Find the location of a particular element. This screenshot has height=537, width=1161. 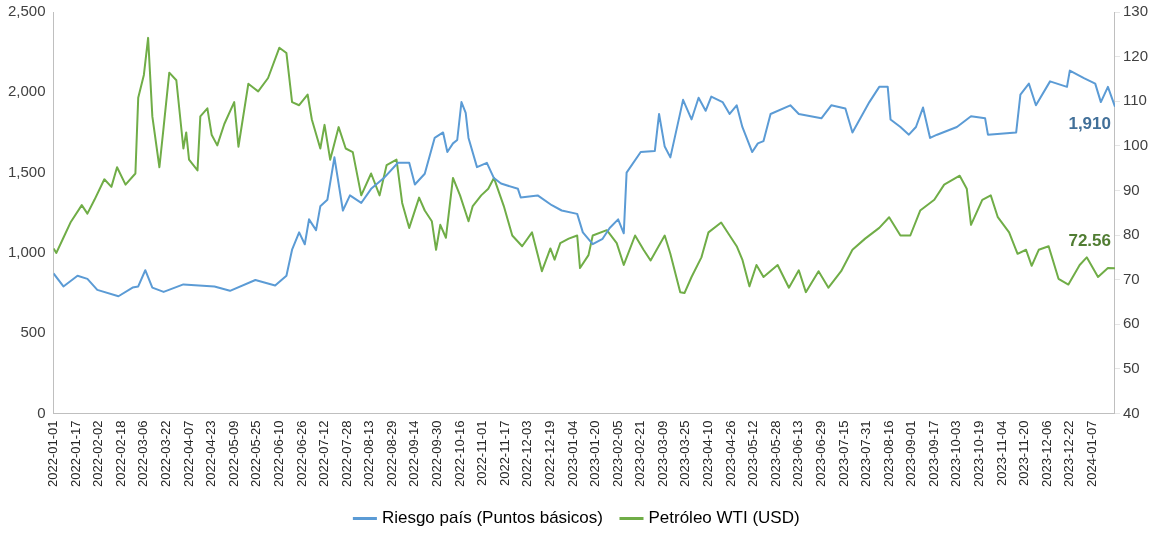

data-label: 72.56 is located at coordinates (1089, 240).